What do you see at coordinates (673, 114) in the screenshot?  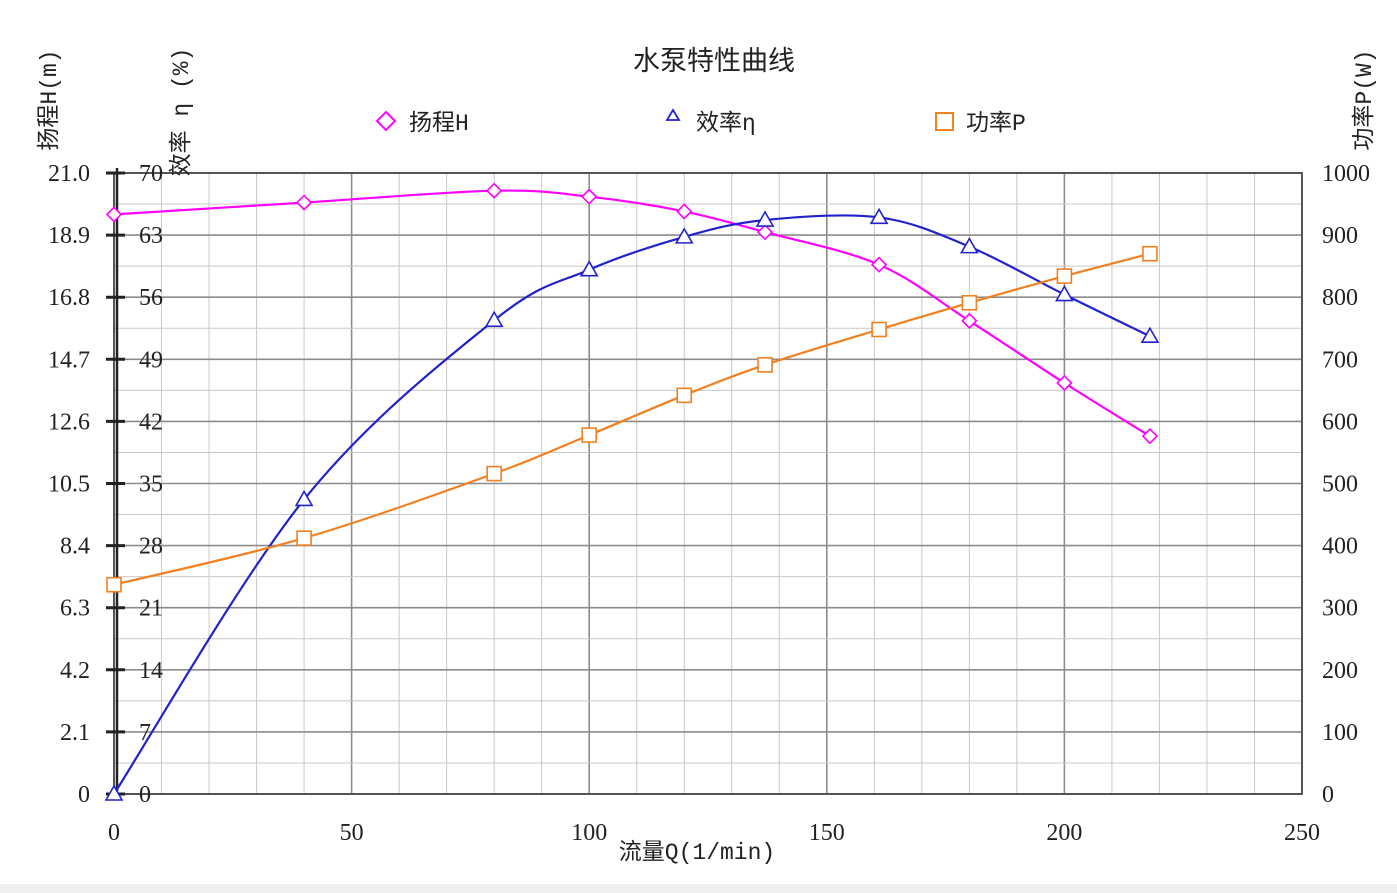 I see `legend-marker-efficiency` at bounding box center [673, 114].